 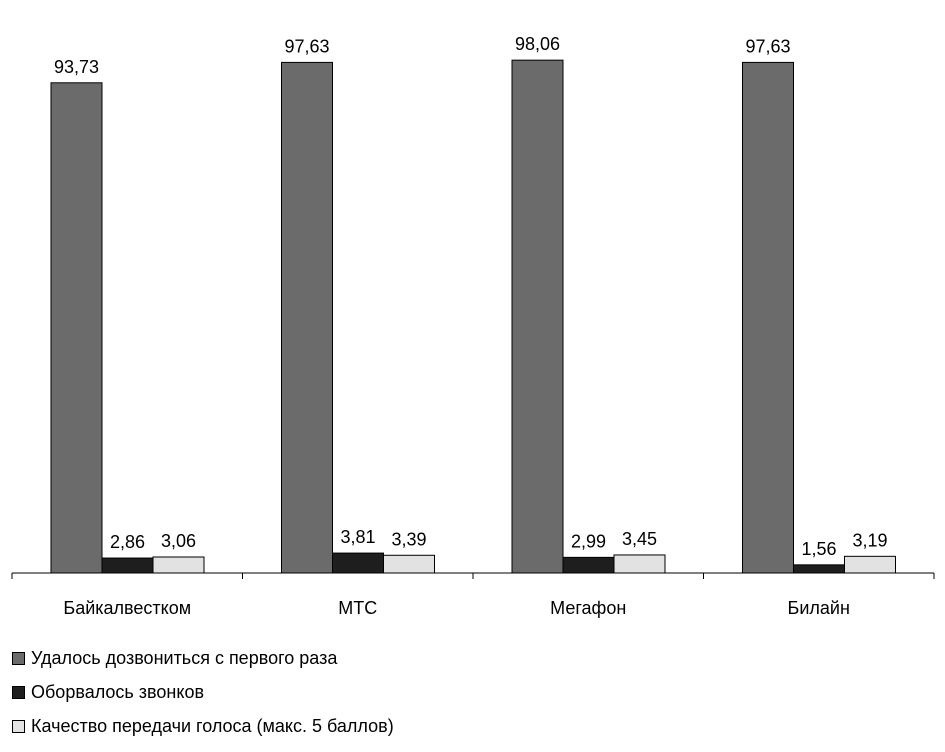 What do you see at coordinates (357, 537) in the screenshot?
I see `data-label: 3,81` at bounding box center [357, 537].